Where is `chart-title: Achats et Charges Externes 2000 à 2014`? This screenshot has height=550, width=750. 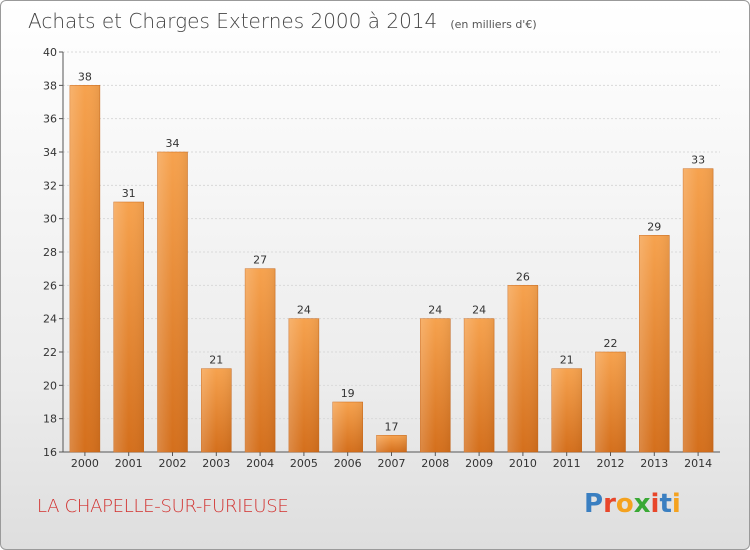
chart-title: Achats et Charges Externes 2000 à 2014 is located at coordinates (233, 21).